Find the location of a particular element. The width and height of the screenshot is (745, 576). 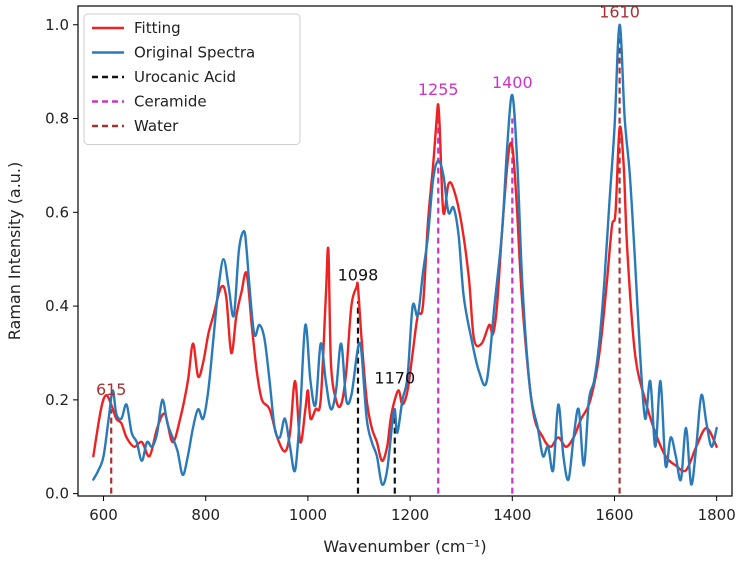

peak-label-1400: 1400 is located at coordinates (512, 82).